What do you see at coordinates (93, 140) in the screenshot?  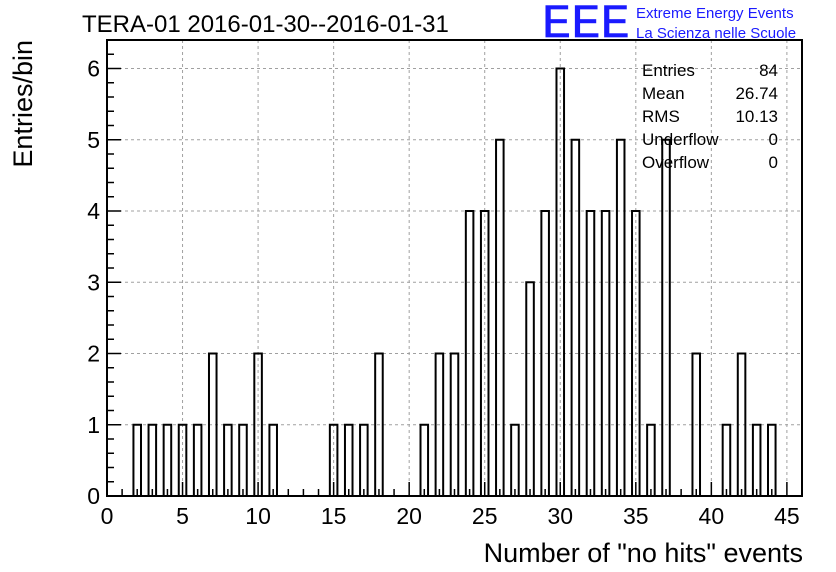 I see `y-tick-label: 5` at bounding box center [93, 140].